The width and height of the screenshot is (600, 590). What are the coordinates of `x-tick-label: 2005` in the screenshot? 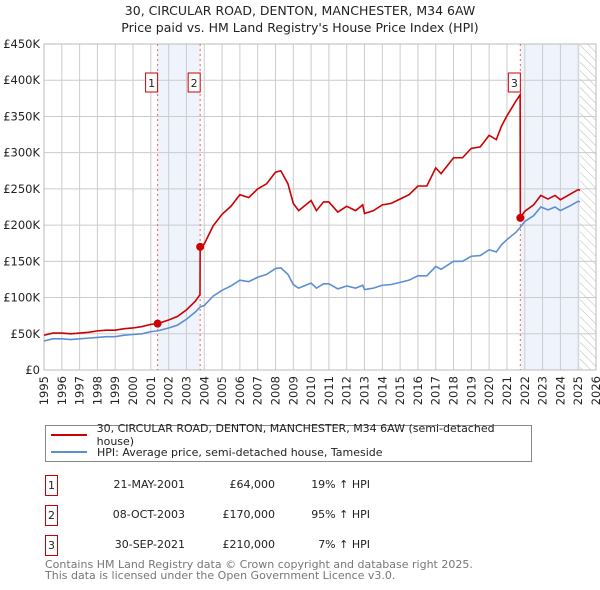 It's located at (222, 390).